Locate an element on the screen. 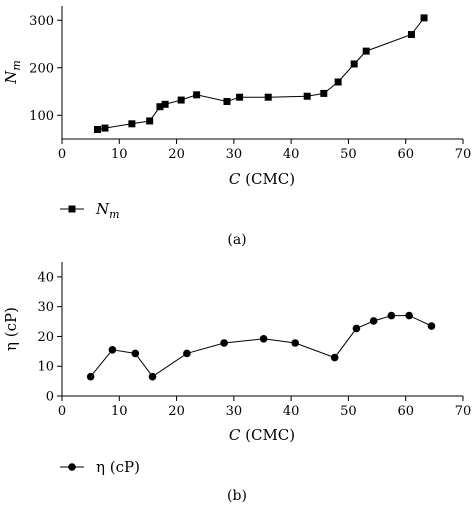 This screenshot has width=474, height=509. y-axis-label-sub: m is located at coordinates (16, 65).